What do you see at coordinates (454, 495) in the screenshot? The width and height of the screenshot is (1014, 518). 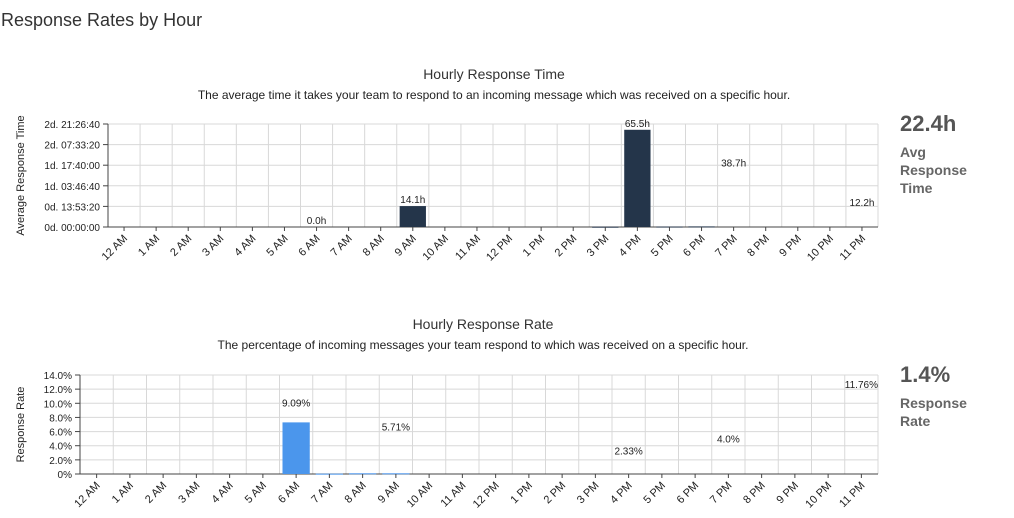 I see `x-tick-label: 11 AM` at bounding box center [454, 495].